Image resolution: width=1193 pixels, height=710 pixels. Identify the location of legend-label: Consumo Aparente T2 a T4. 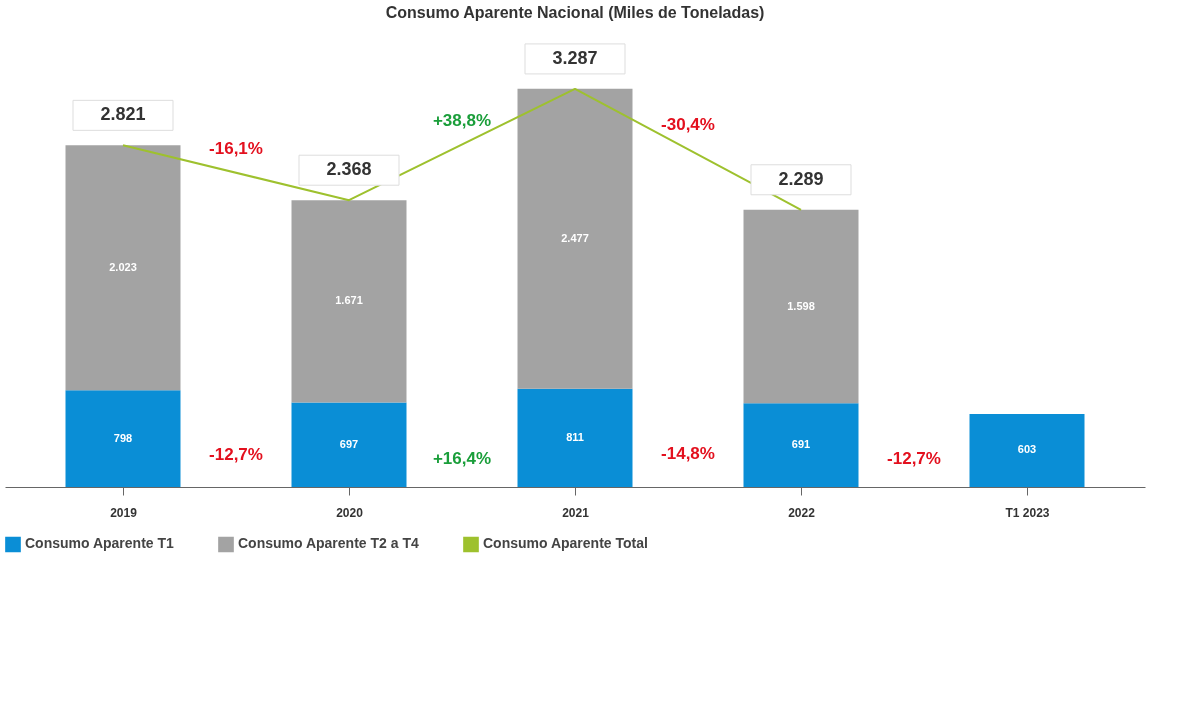
(328, 543).